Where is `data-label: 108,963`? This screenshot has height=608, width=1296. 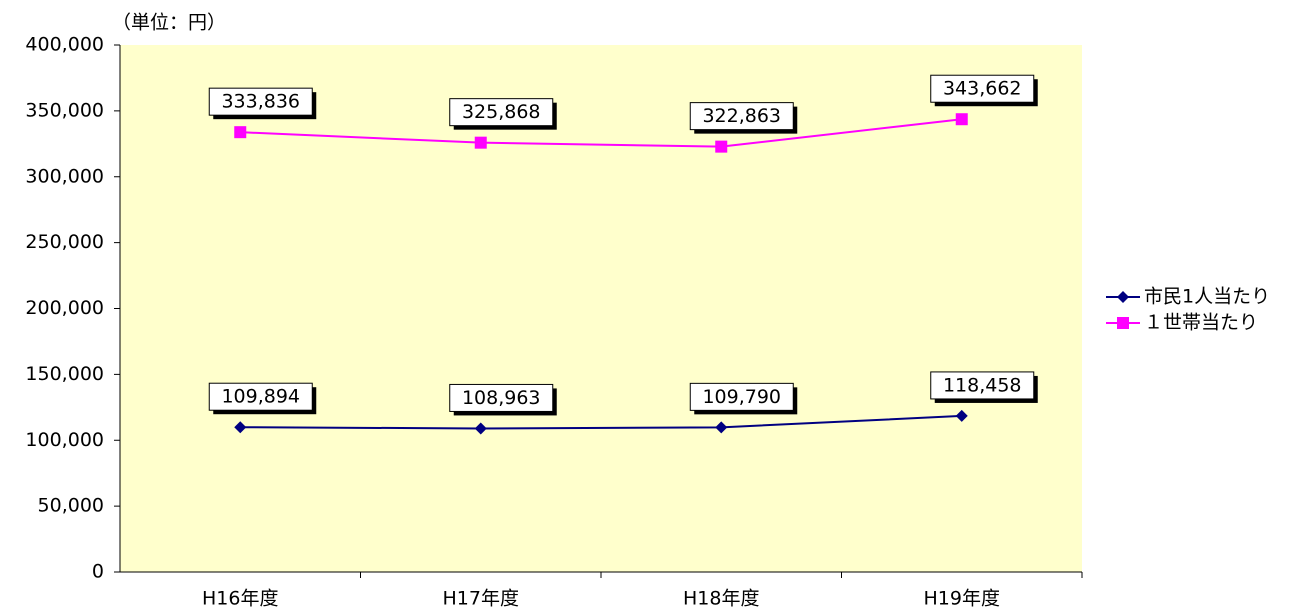
data-label: 108,963 is located at coordinates (501, 398).